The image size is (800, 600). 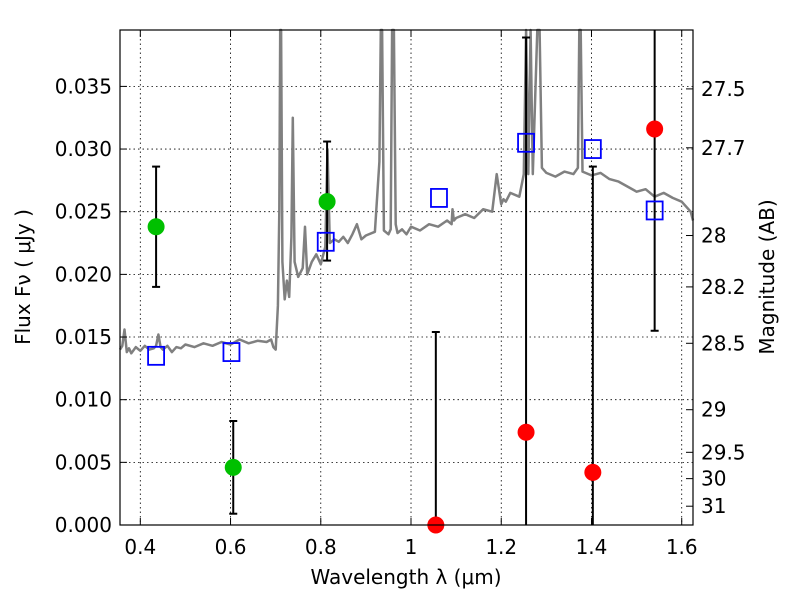 What do you see at coordinates (83, 400) in the screenshot?
I see `y-tick-label: 0.010` at bounding box center [83, 400].